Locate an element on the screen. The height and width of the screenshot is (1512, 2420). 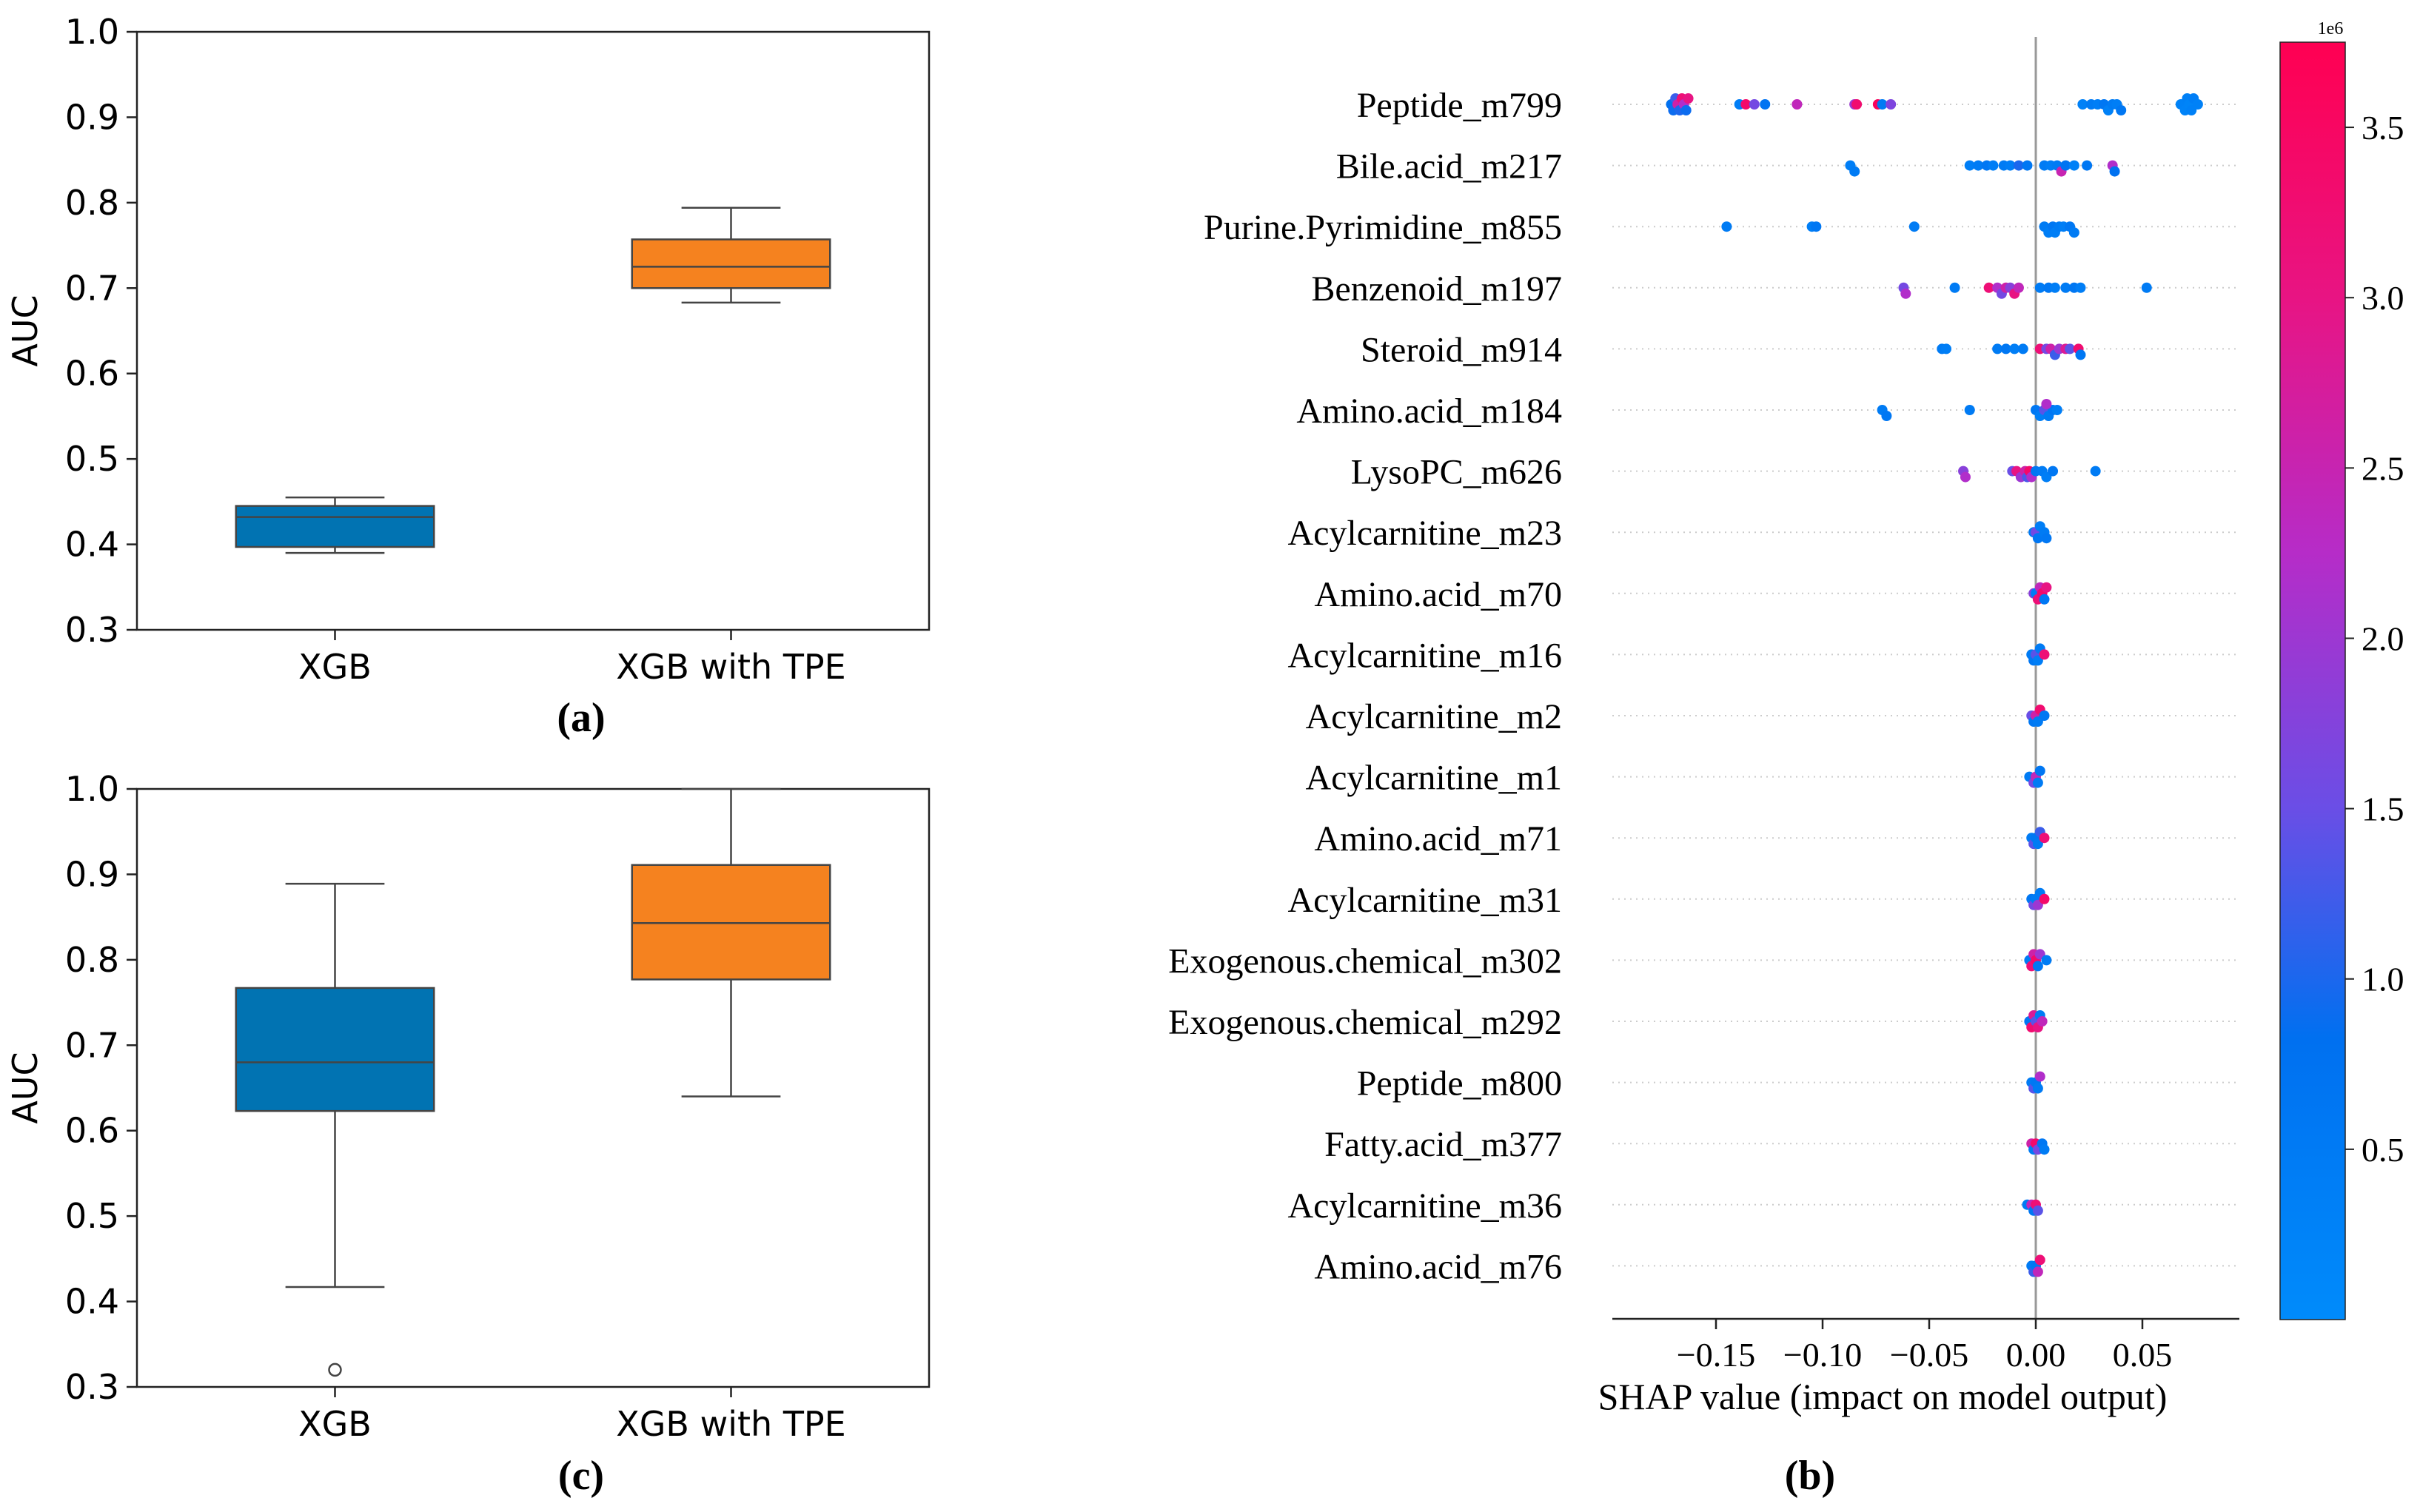
x-tick-label: −0.10 is located at coordinates (1822, 1355).